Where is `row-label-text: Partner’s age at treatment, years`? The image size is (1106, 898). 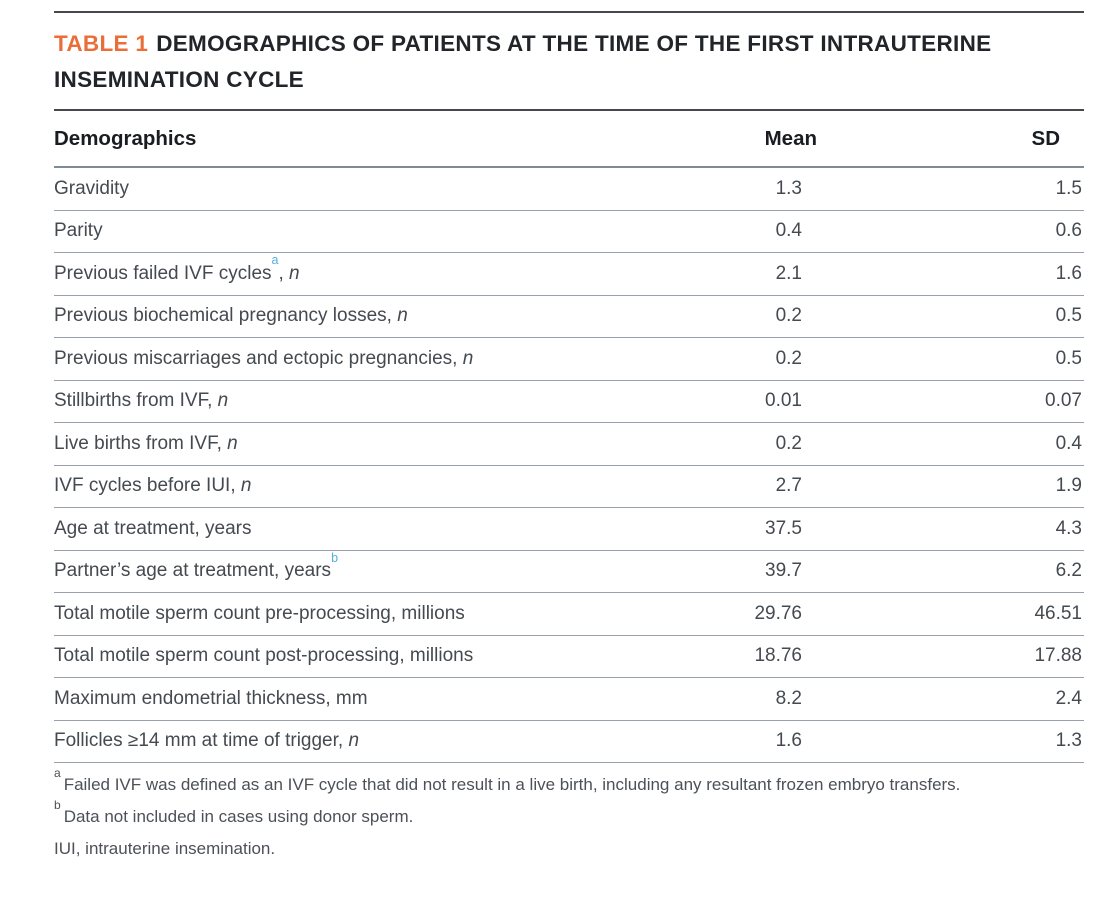
row-label-text: Partner’s age at treatment, years is located at coordinates (193, 571).